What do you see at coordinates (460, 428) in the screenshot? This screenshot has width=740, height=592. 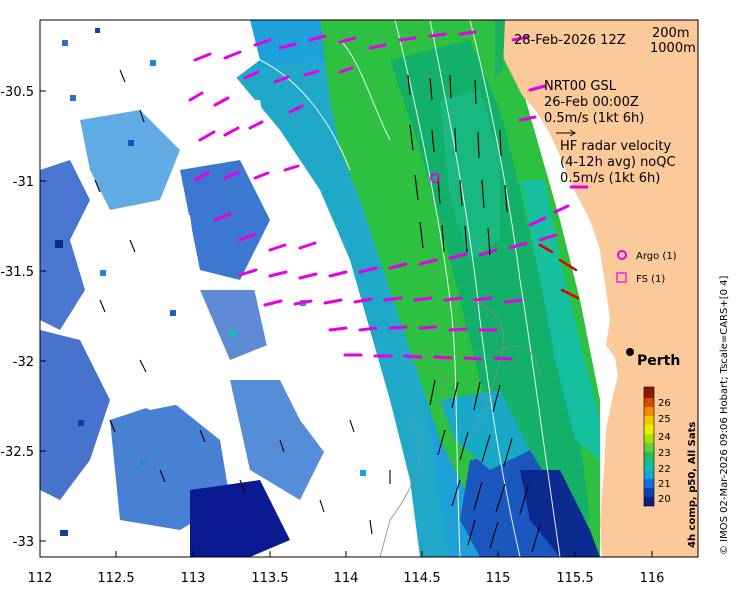 I see `bathymetry-grey` at bounding box center [460, 428].